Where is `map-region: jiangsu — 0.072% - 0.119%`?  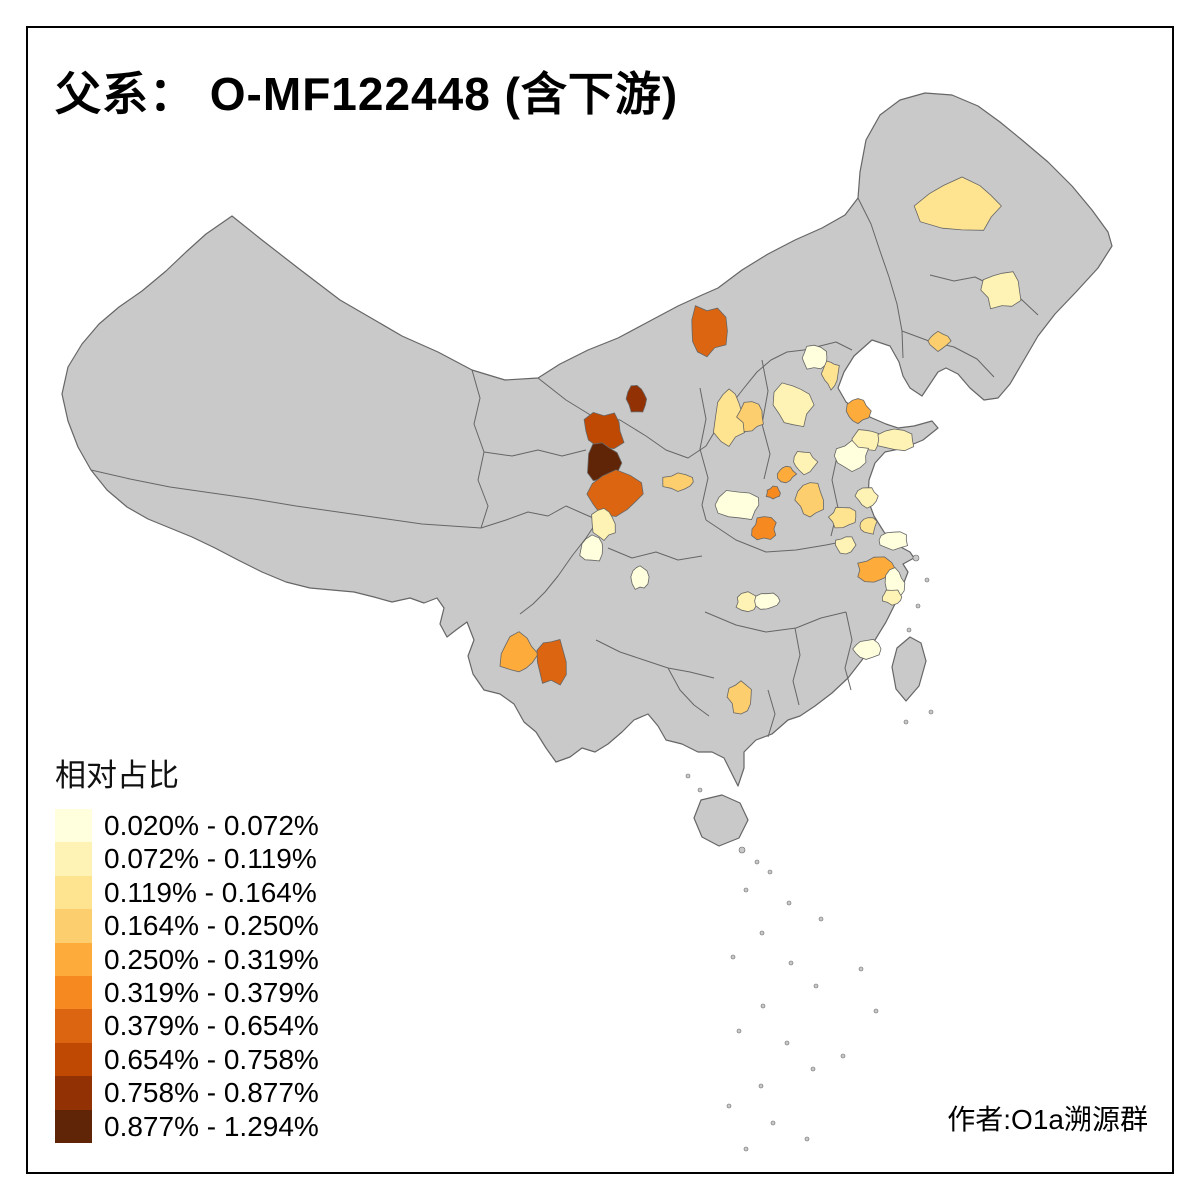 map-region: jiangsu — 0.072% - 0.119% is located at coordinates (866, 498).